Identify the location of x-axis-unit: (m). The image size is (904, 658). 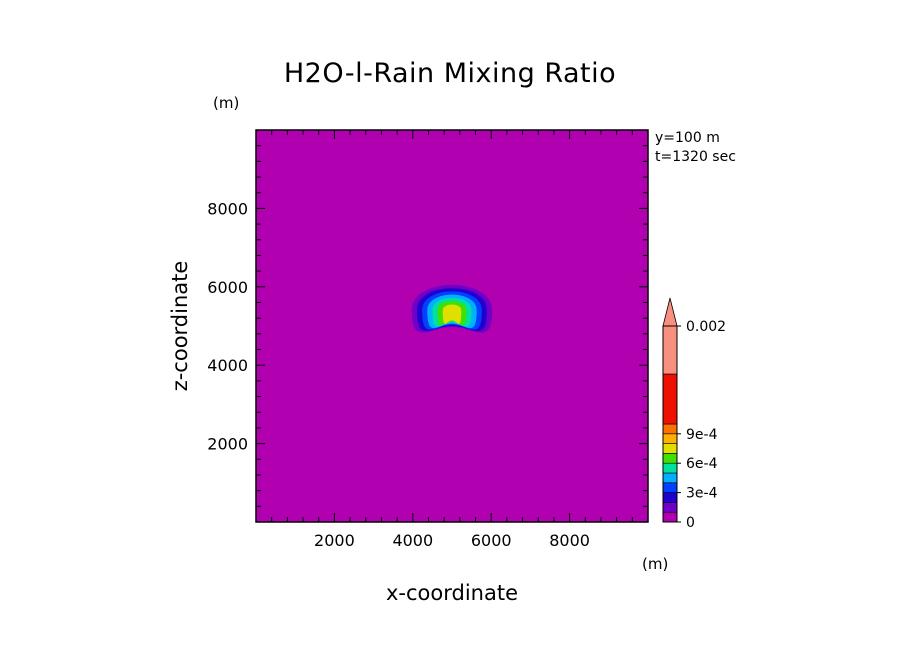
(655, 564).